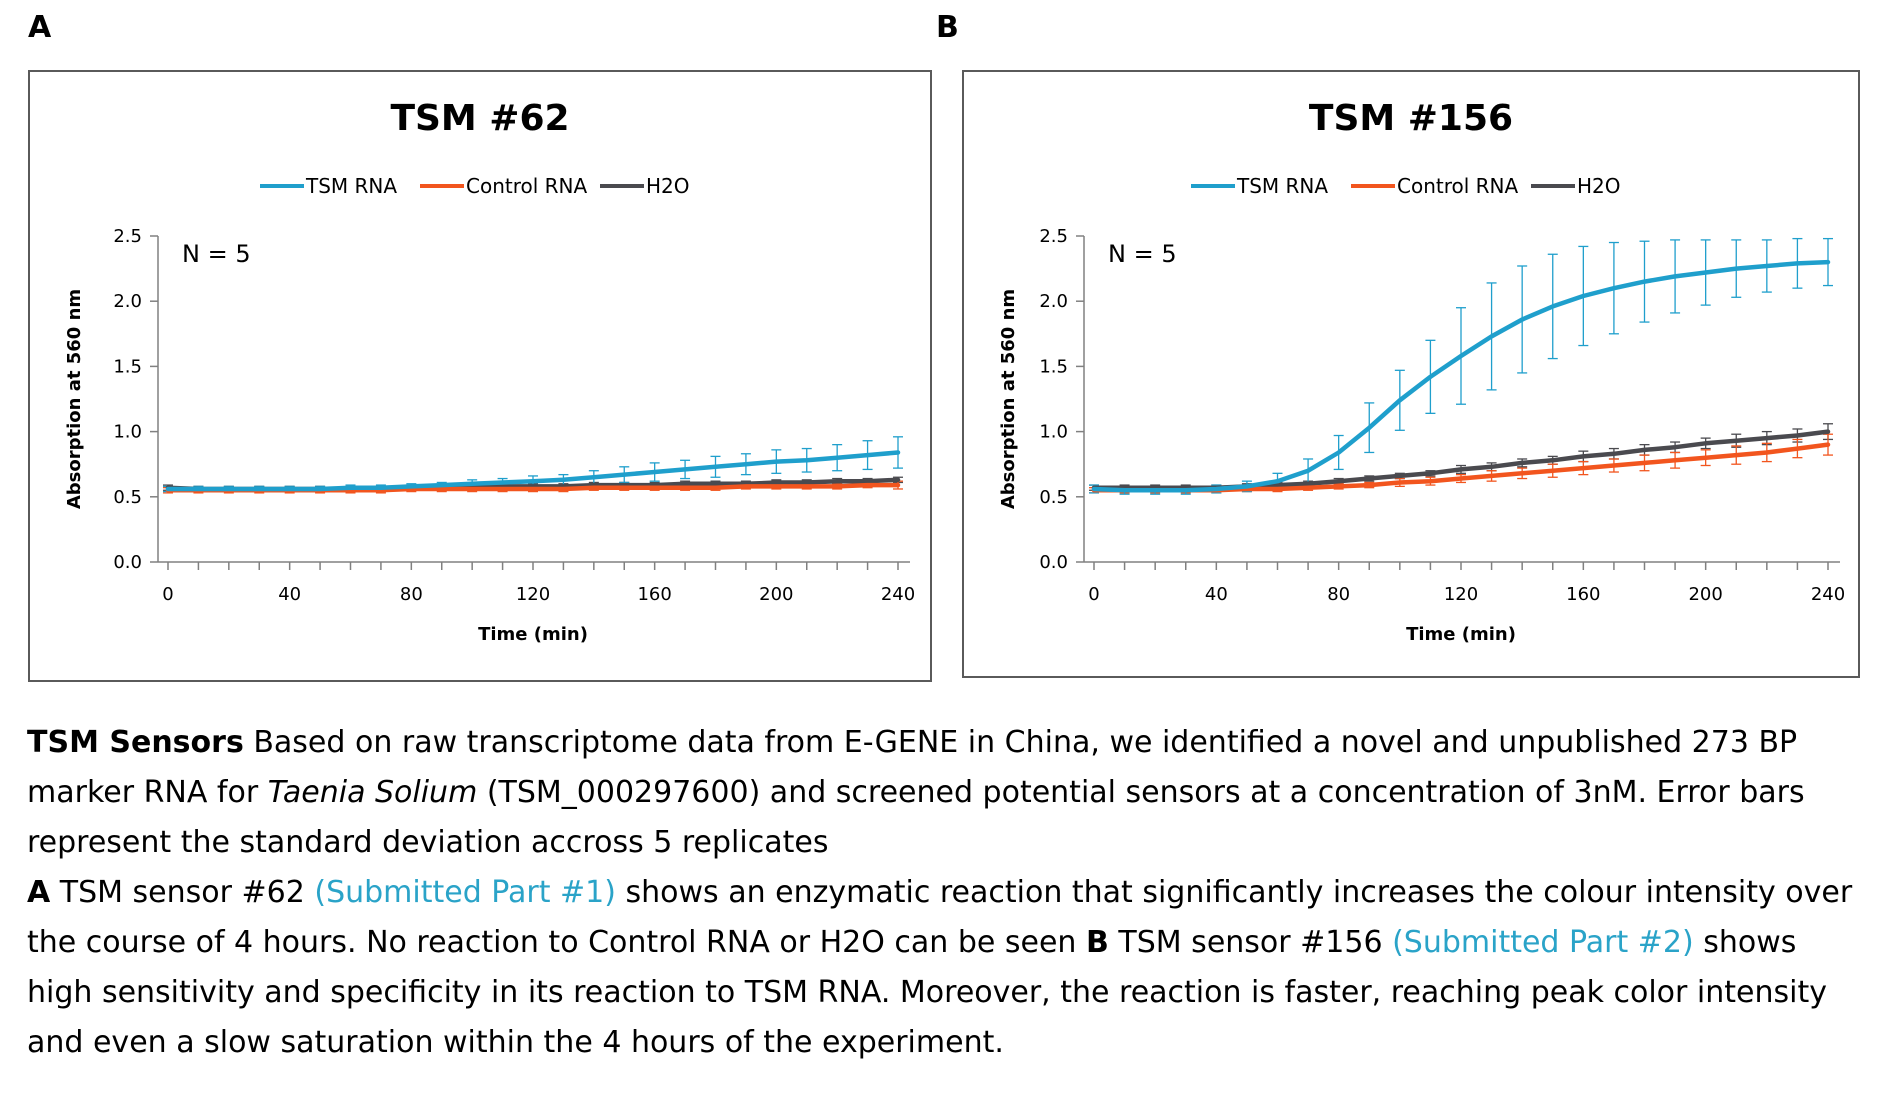 The width and height of the screenshot is (1884, 1098). What do you see at coordinates (1097, 942) in the screenshot?
I see `caption-label-b: B` at bounding box center [1097, 942].